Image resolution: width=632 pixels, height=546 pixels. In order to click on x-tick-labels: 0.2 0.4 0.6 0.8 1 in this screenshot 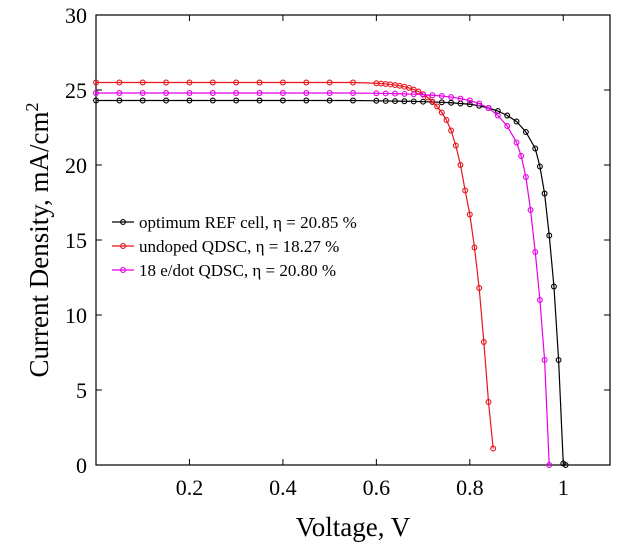, I will do `click(372, 487)`.